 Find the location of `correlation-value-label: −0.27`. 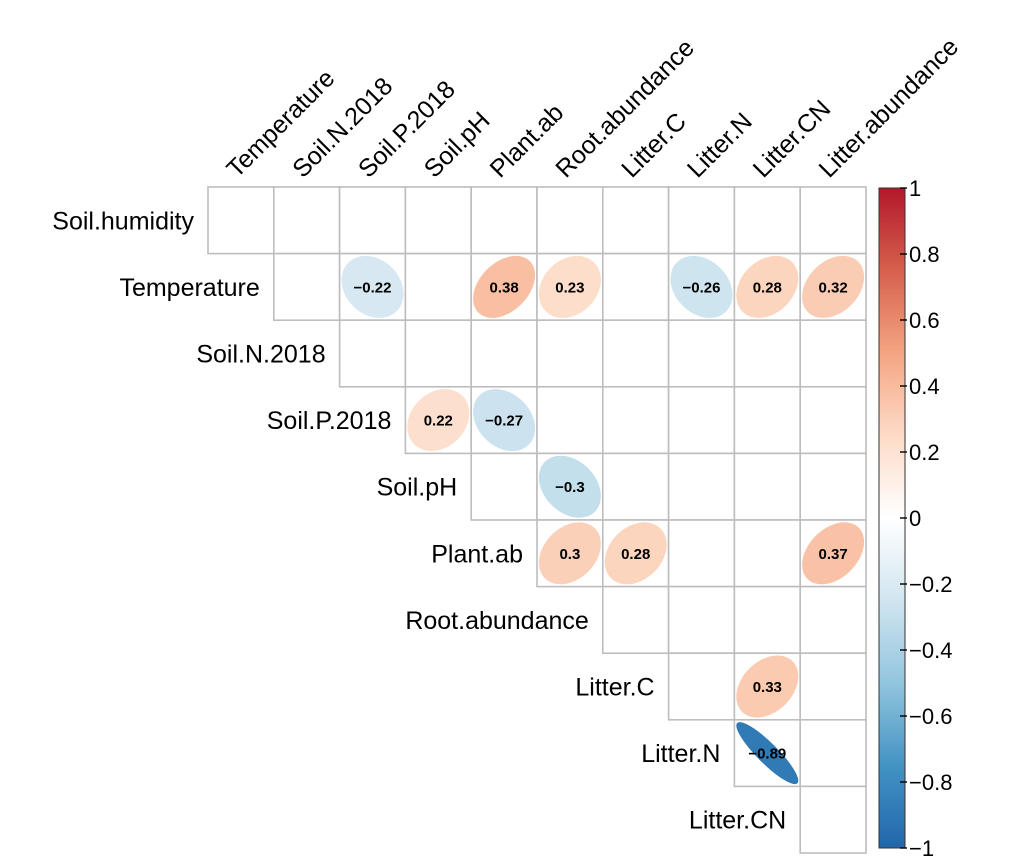

correlation-value-label: −0.27 is located at coordinates (504, 421).